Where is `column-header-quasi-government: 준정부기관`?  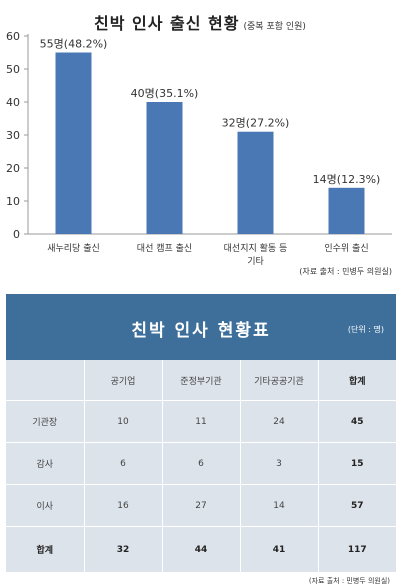
column-header-quasi-government: 준정부기관 is located at coordinates (201, 380).